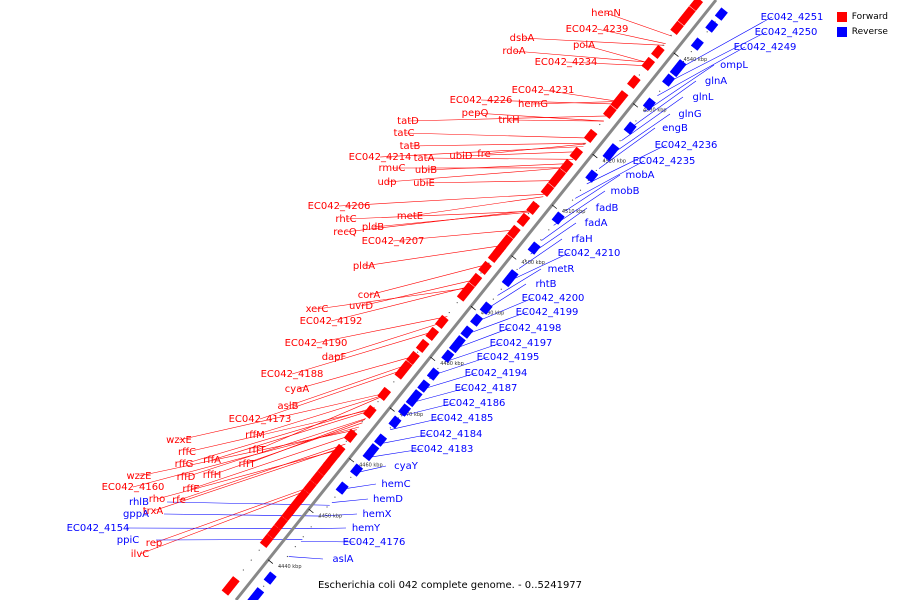  What do you see at coordinates (581, 239) in the screenshot?
I see `reverse-gene-label: rfaH` at bounding box center [581, 239].